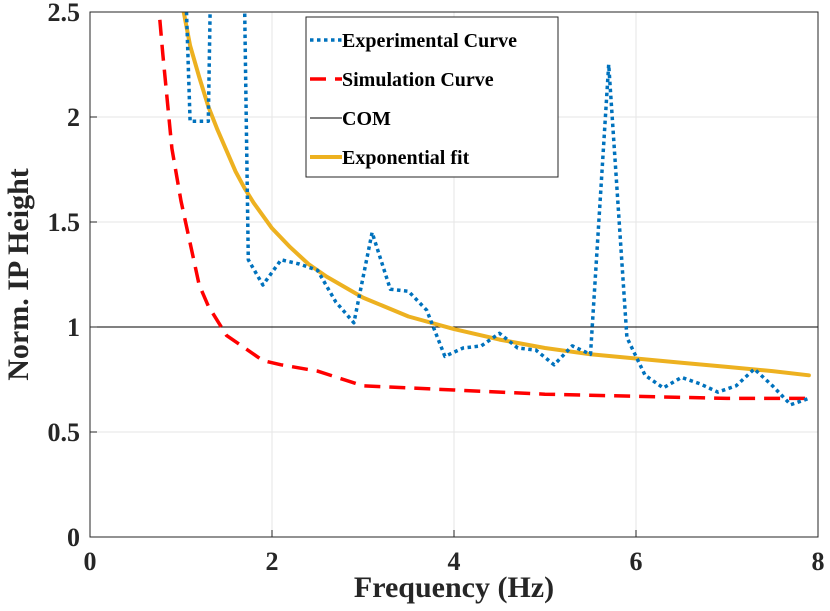  What do you see at coordinates (636, 561) in the screenshot?
I see `x-tick-label: 6` at bounding box center [636, 561].